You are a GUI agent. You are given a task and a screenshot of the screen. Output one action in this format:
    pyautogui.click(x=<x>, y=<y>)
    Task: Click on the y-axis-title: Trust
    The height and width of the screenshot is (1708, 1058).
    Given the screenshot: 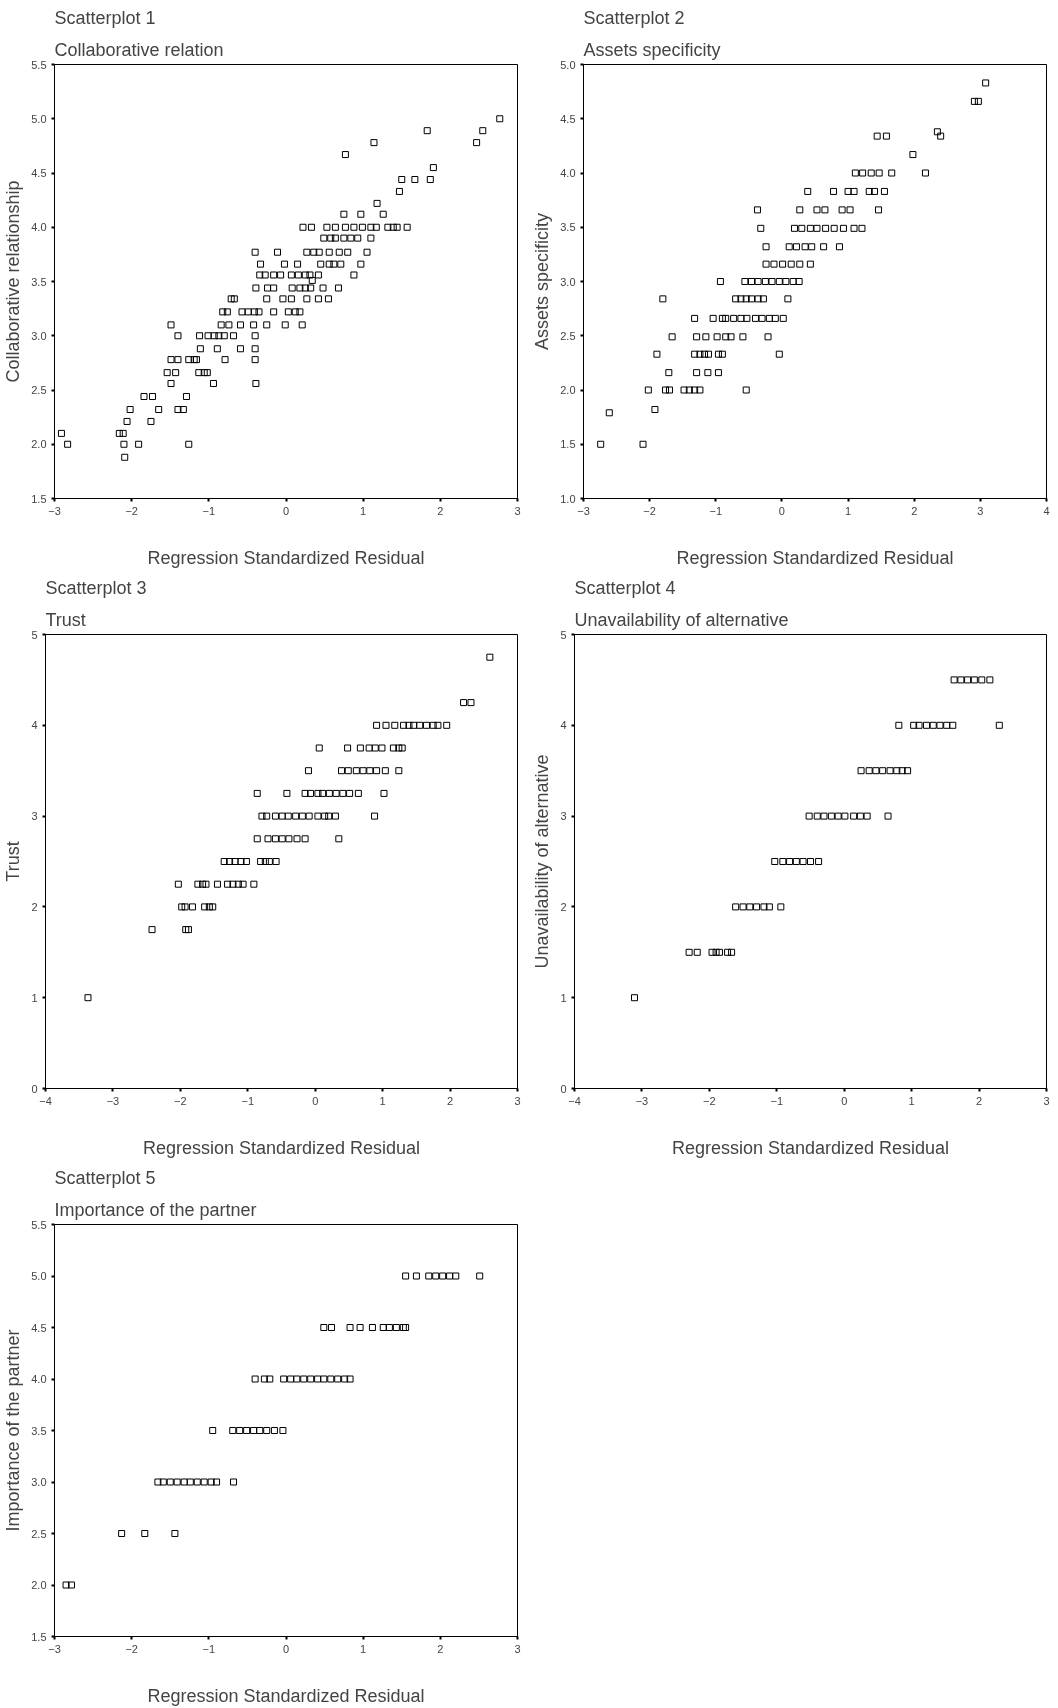 What is the action you would take?
    pyautogui.click(x=13, y=861)
    